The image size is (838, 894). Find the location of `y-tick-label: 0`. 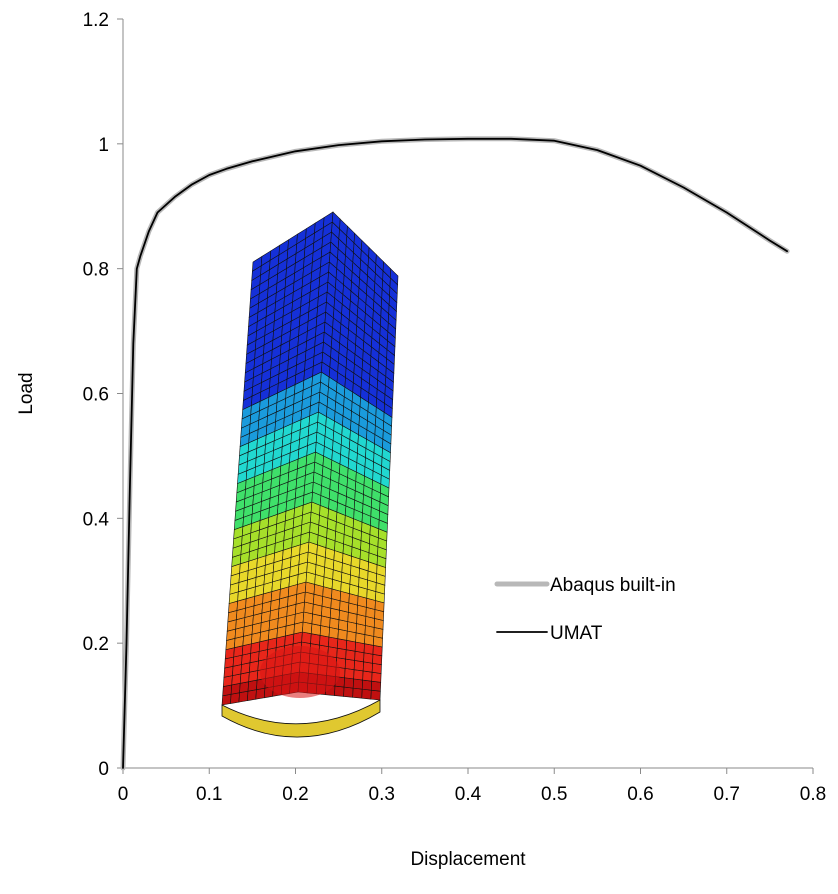

y-tick-label: 0 is located at coordinates (103, 769).